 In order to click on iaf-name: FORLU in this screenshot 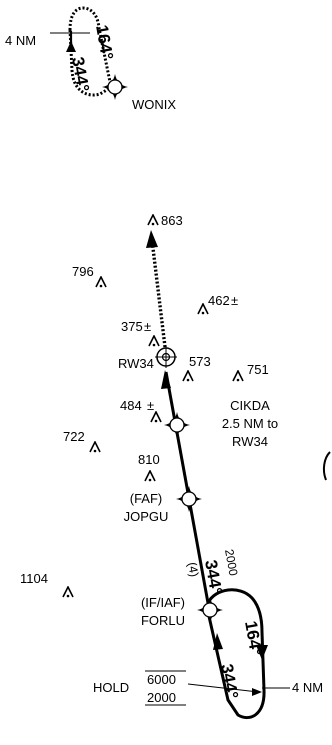, I will do `click(163, 620)`.